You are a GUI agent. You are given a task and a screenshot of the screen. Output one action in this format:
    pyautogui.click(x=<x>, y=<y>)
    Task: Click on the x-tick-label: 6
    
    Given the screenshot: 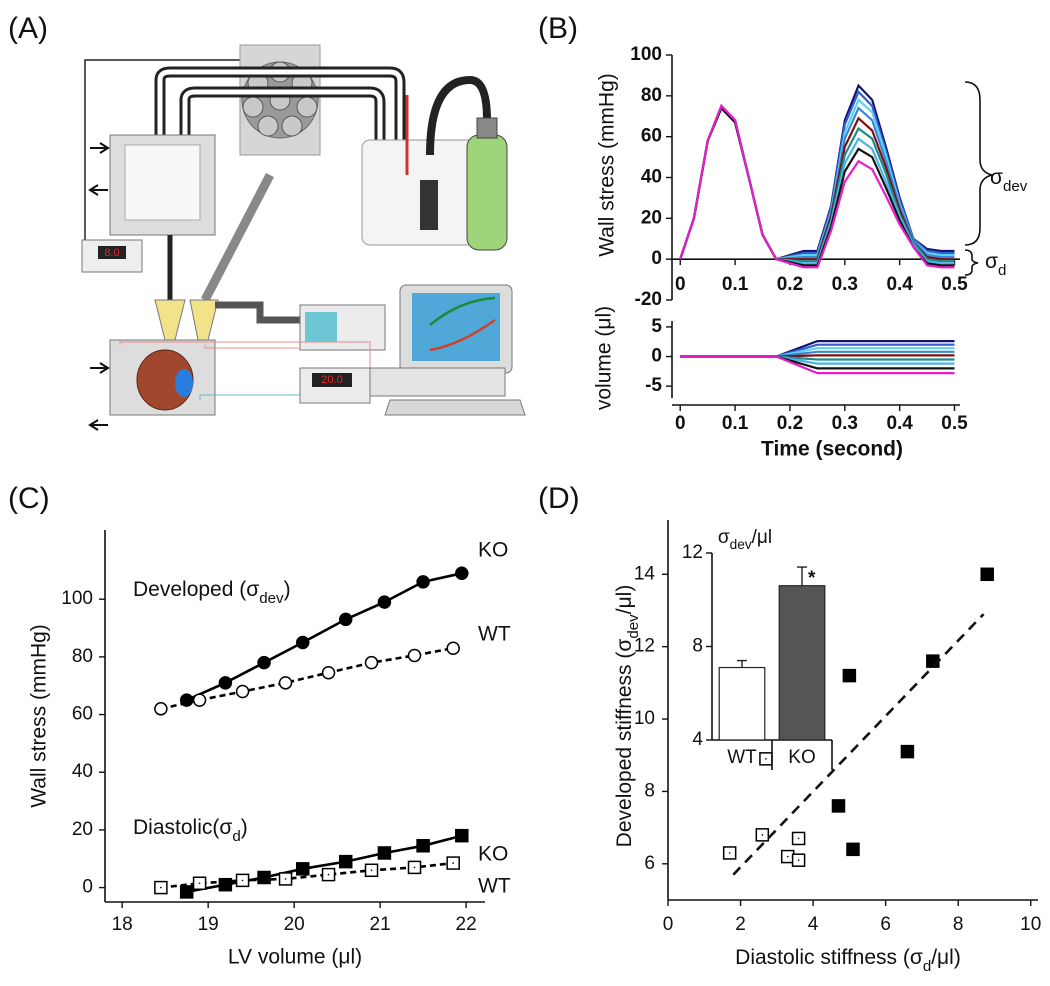 What is the action you would take?
    pyautogui.click(x=885, y=924)
    